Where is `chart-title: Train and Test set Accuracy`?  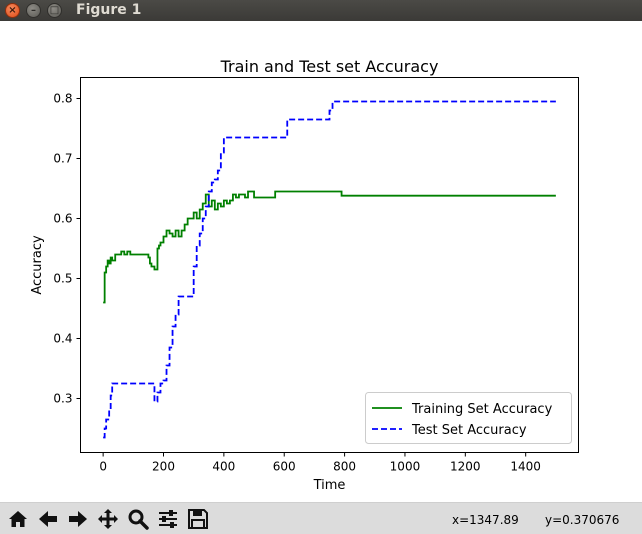
chart-title: Train and Test set Accuracy is located at coordinates (329, 66).